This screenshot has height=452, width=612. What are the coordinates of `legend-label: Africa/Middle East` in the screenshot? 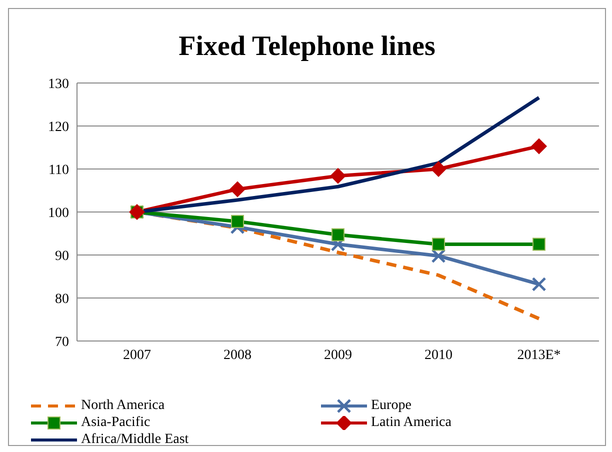 It's located at (135, 439).